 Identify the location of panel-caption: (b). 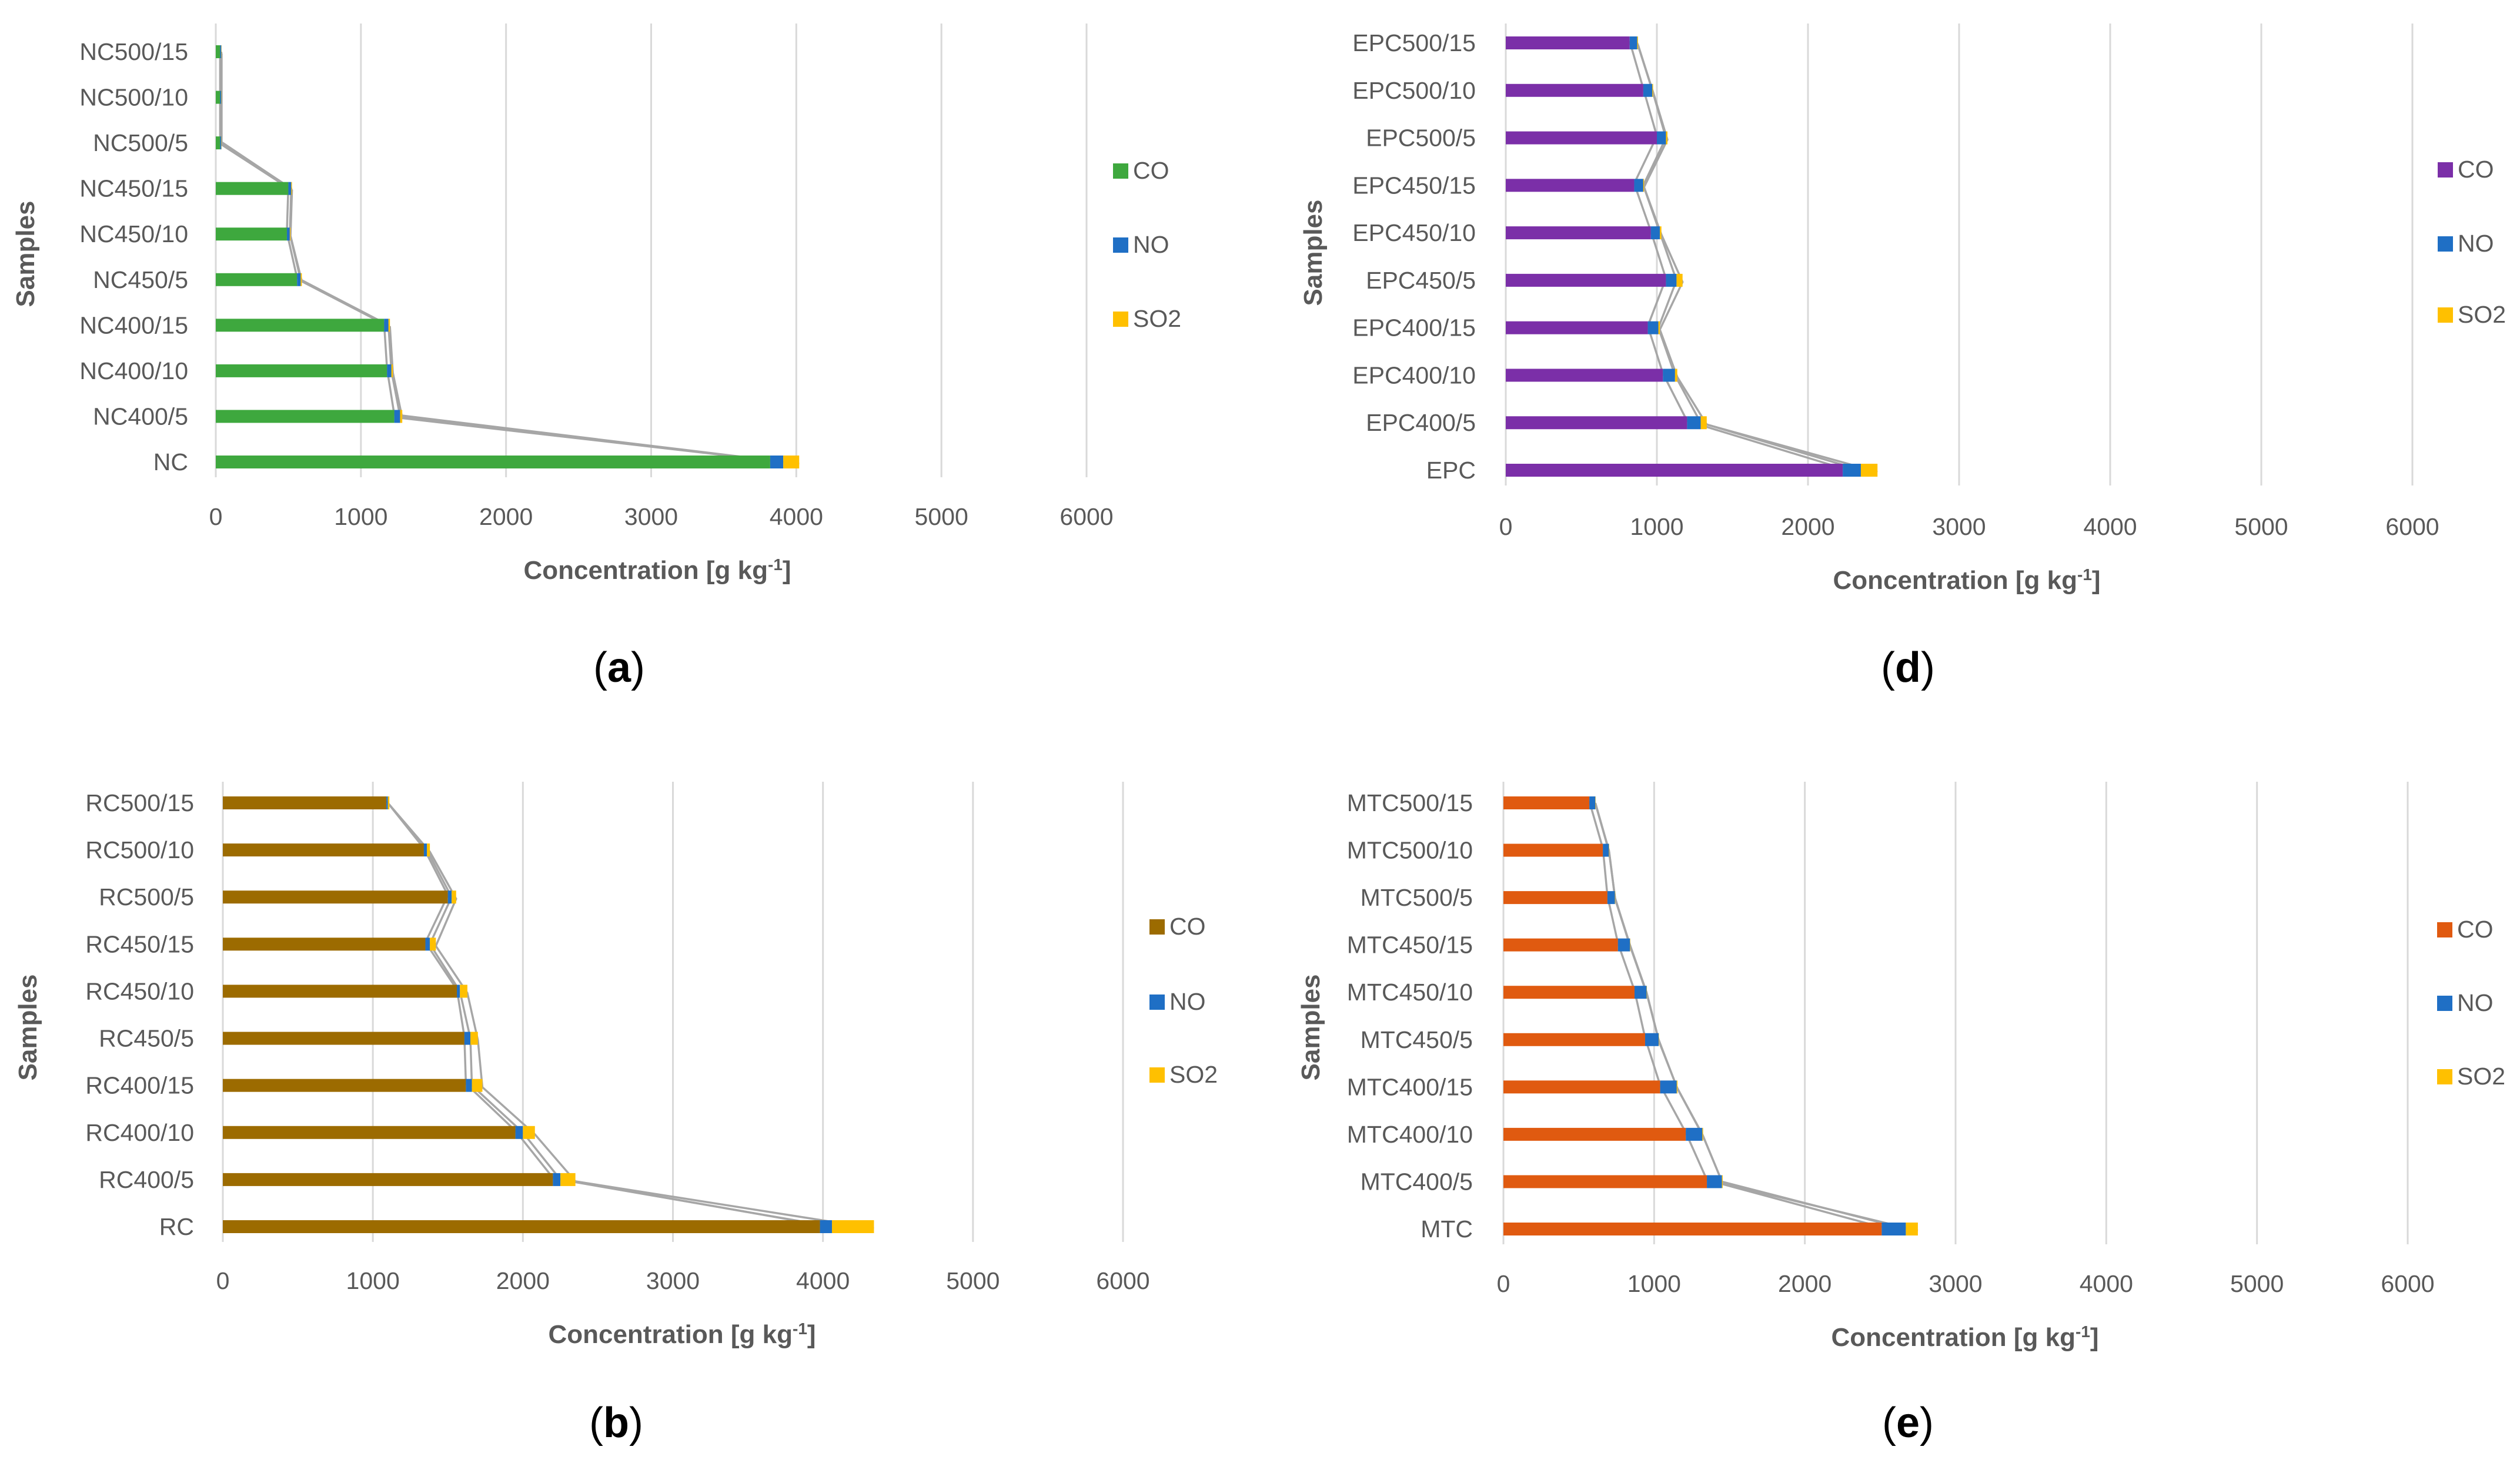
(616, 1422).